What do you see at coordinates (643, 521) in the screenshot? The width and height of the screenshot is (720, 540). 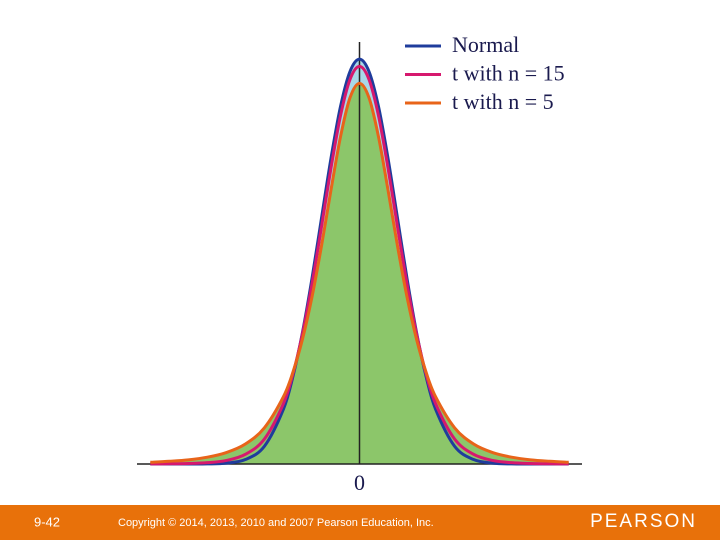 I see `brand: PEARSON` at bounding box center [643, 521].